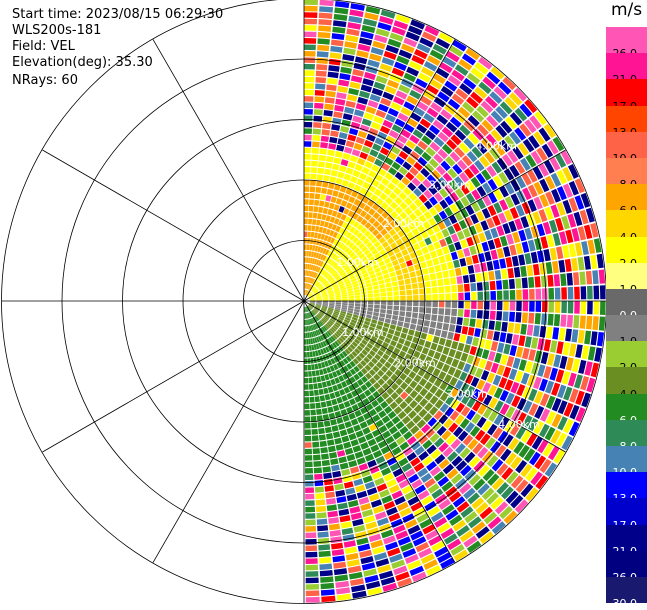  What do you see at coordinates (626, 227) in the screenshot?
I see `colorbar-swatch: 4.0` at bounding box center [626, 227].